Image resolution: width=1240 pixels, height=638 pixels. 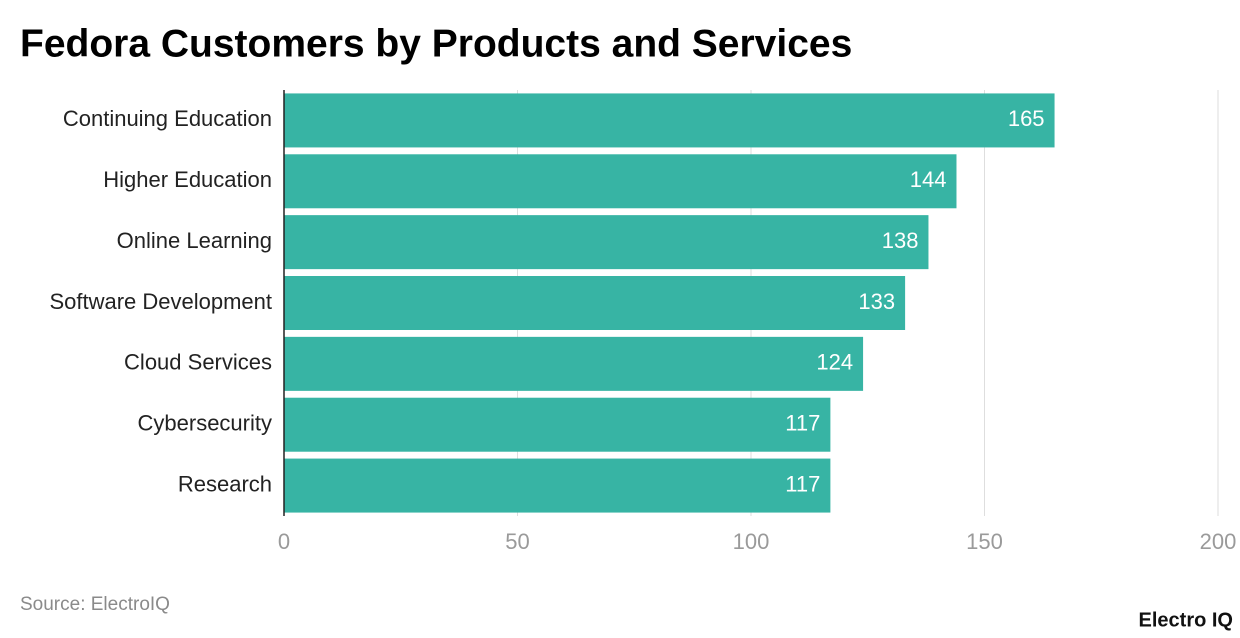 I want to click on x-tick-label: 150, so click(x=984, y=541).